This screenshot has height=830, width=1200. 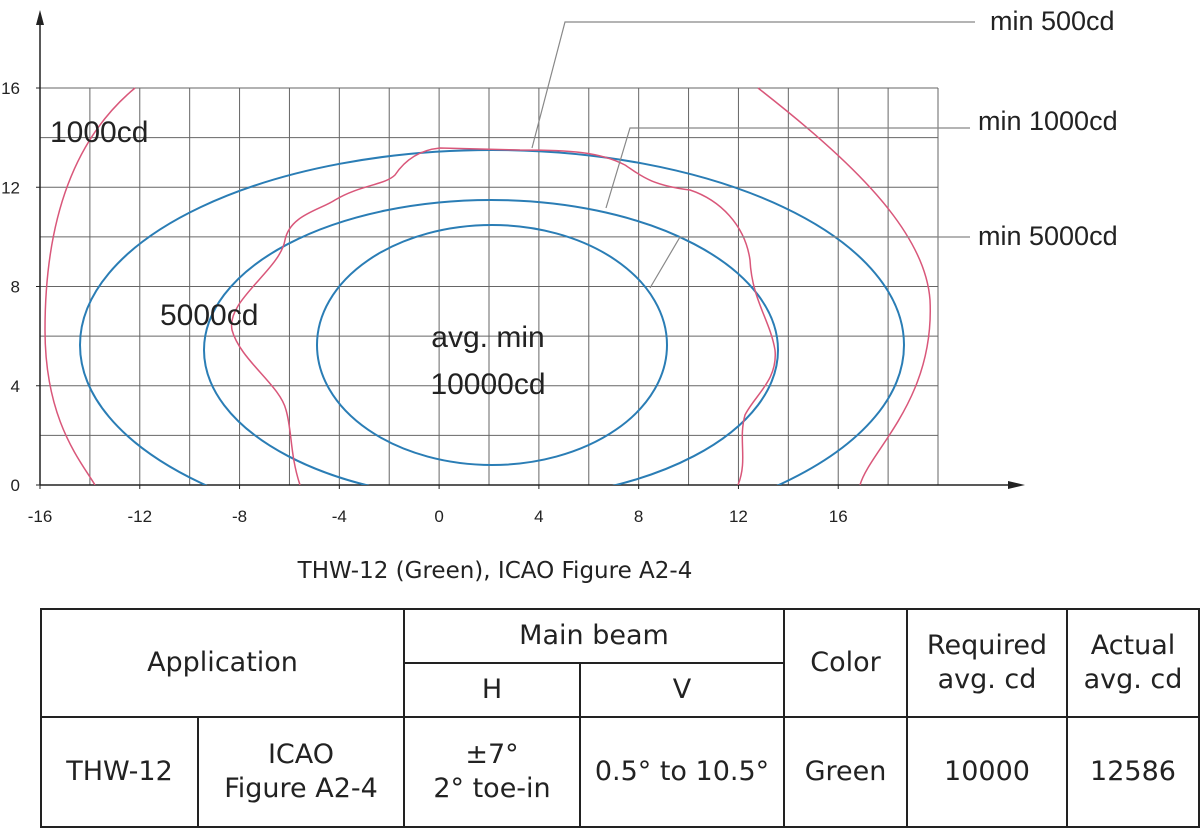 I want to click on header-cell: Required avg. cd, so click(x=987, y=663).